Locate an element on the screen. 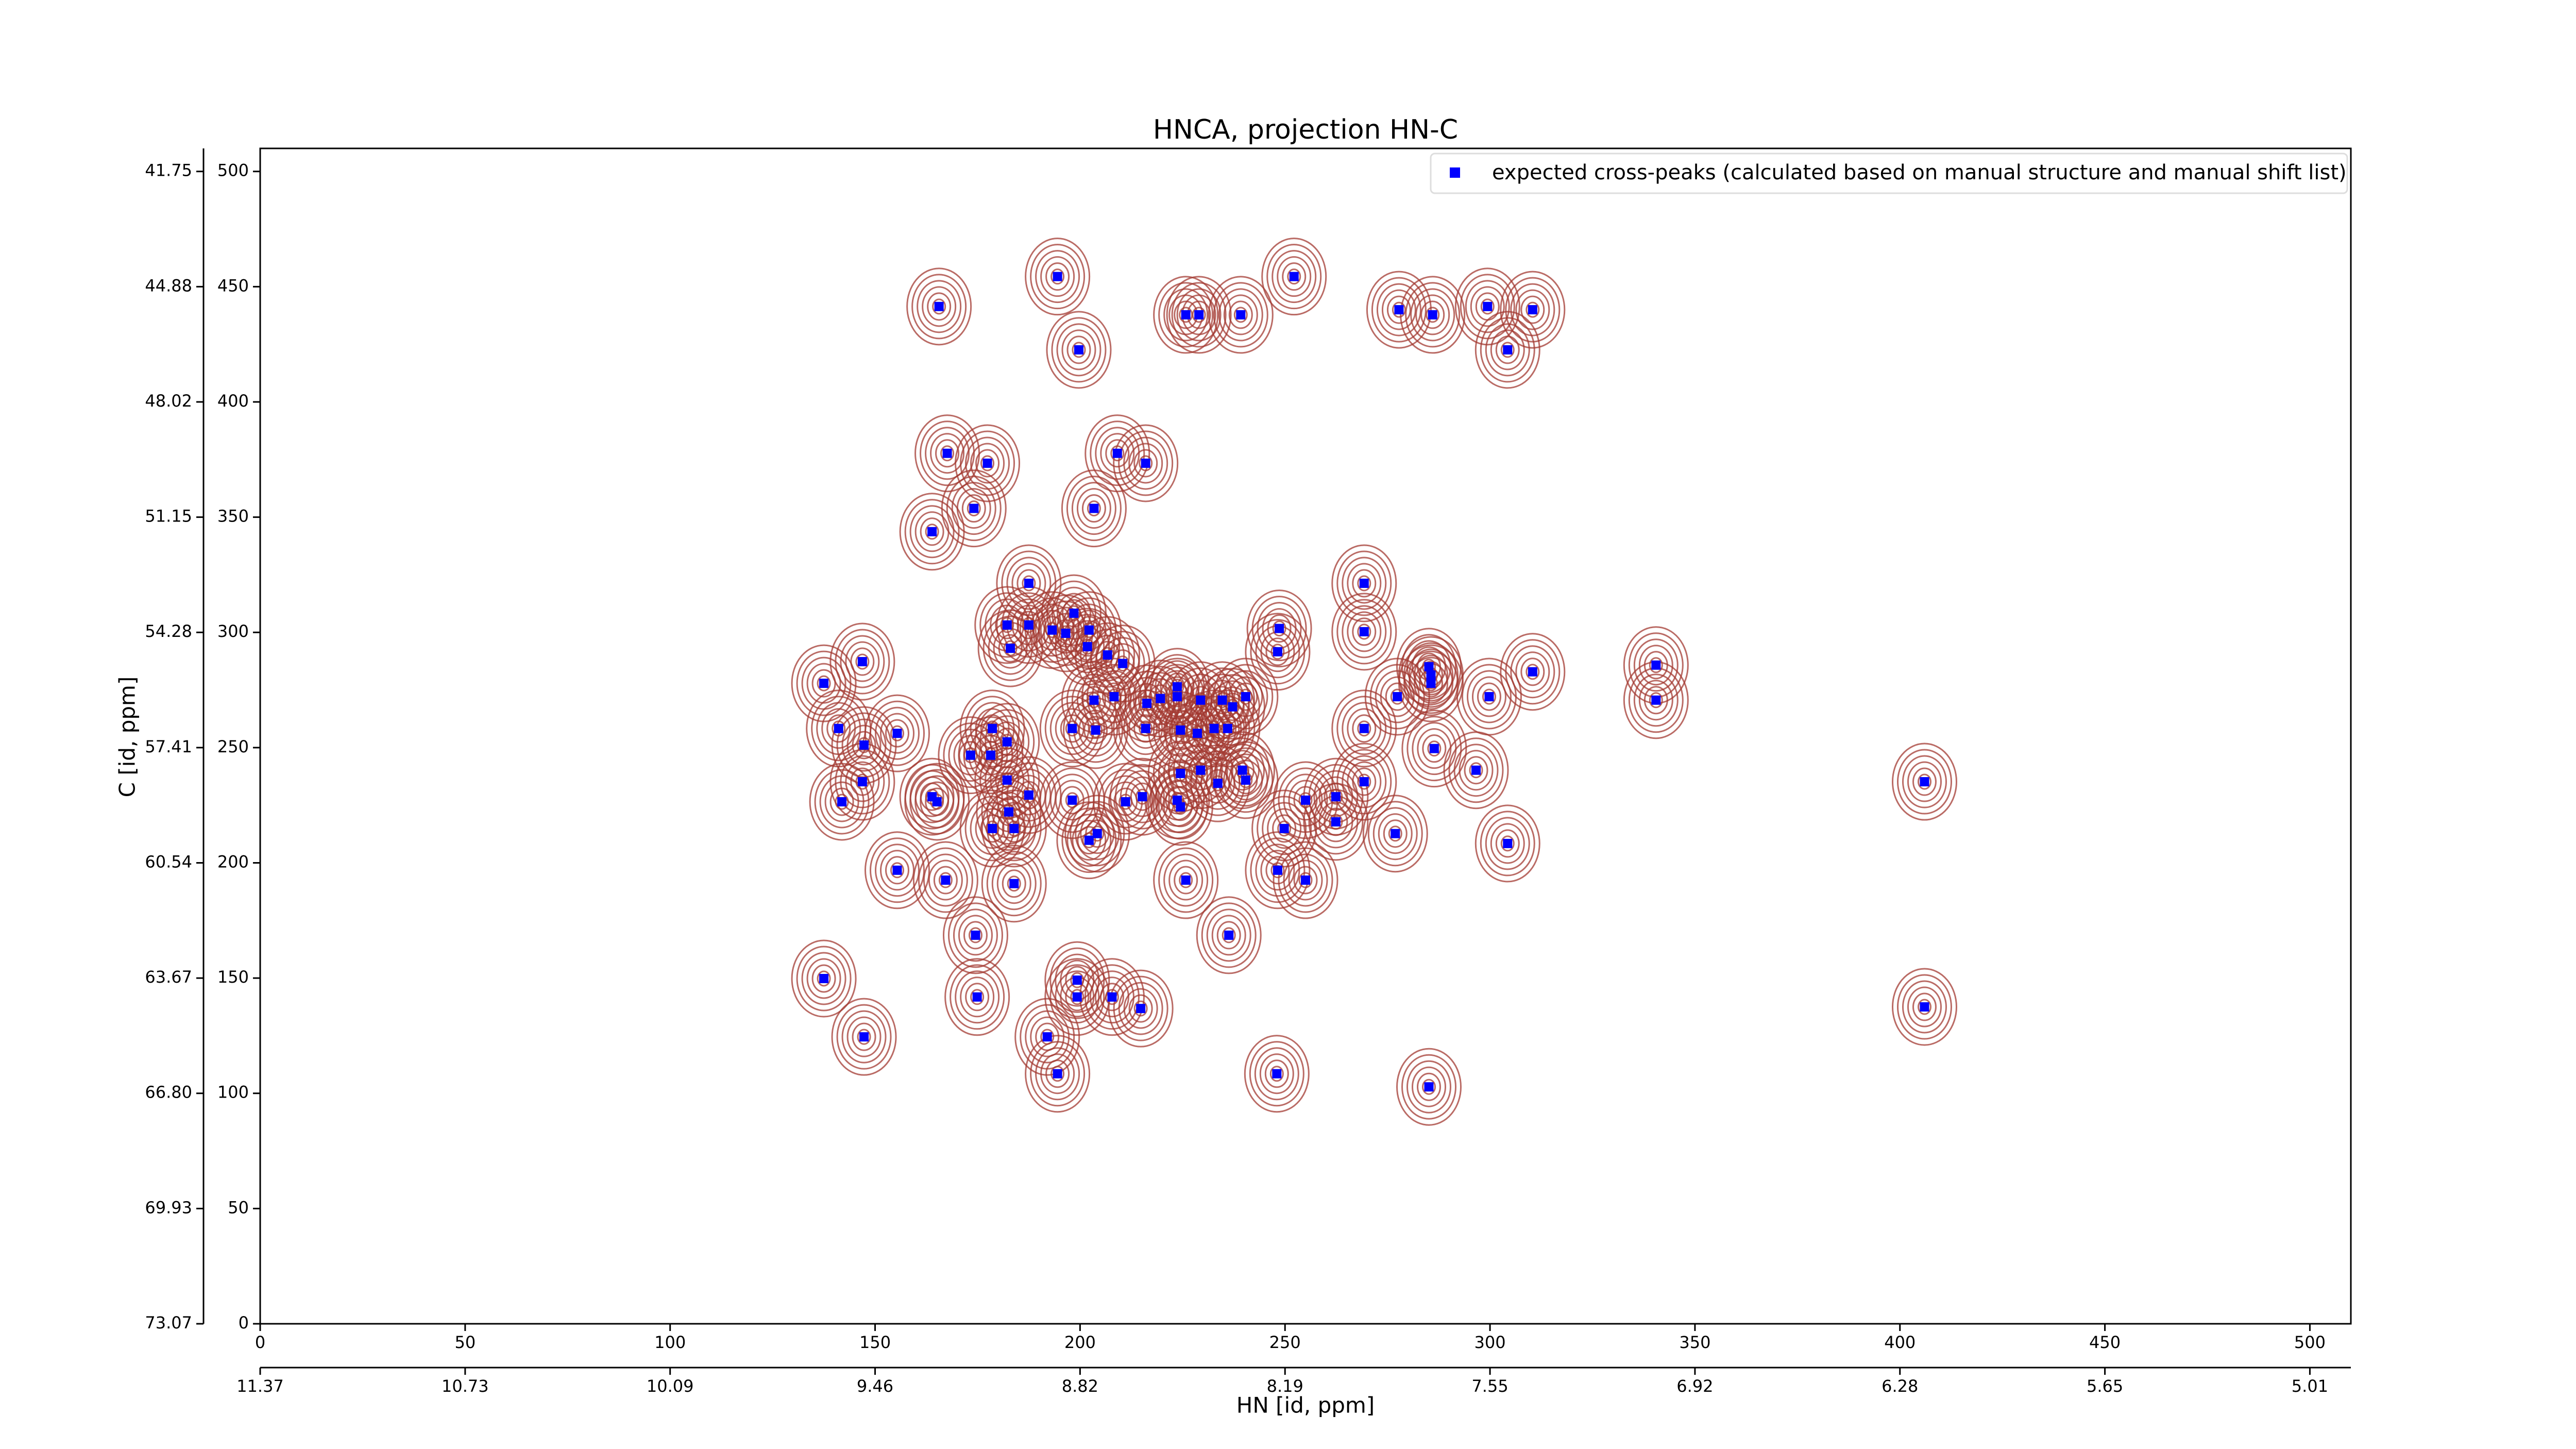 This screenshot has height=1449, width=2576. y2-tick-label: 54.28 is located at coordinates (168, 631).